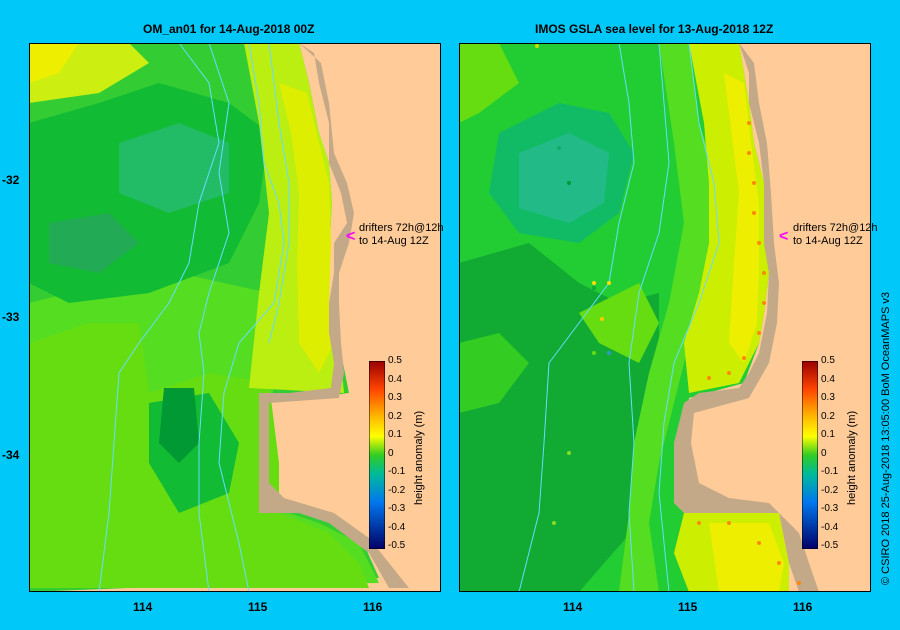 Image resolution: width=900 pixels, height=630 pixels. I want to click on right-drifter-label: drifters 72h@12h to 14-Aug 12Z, so click(835, 234).